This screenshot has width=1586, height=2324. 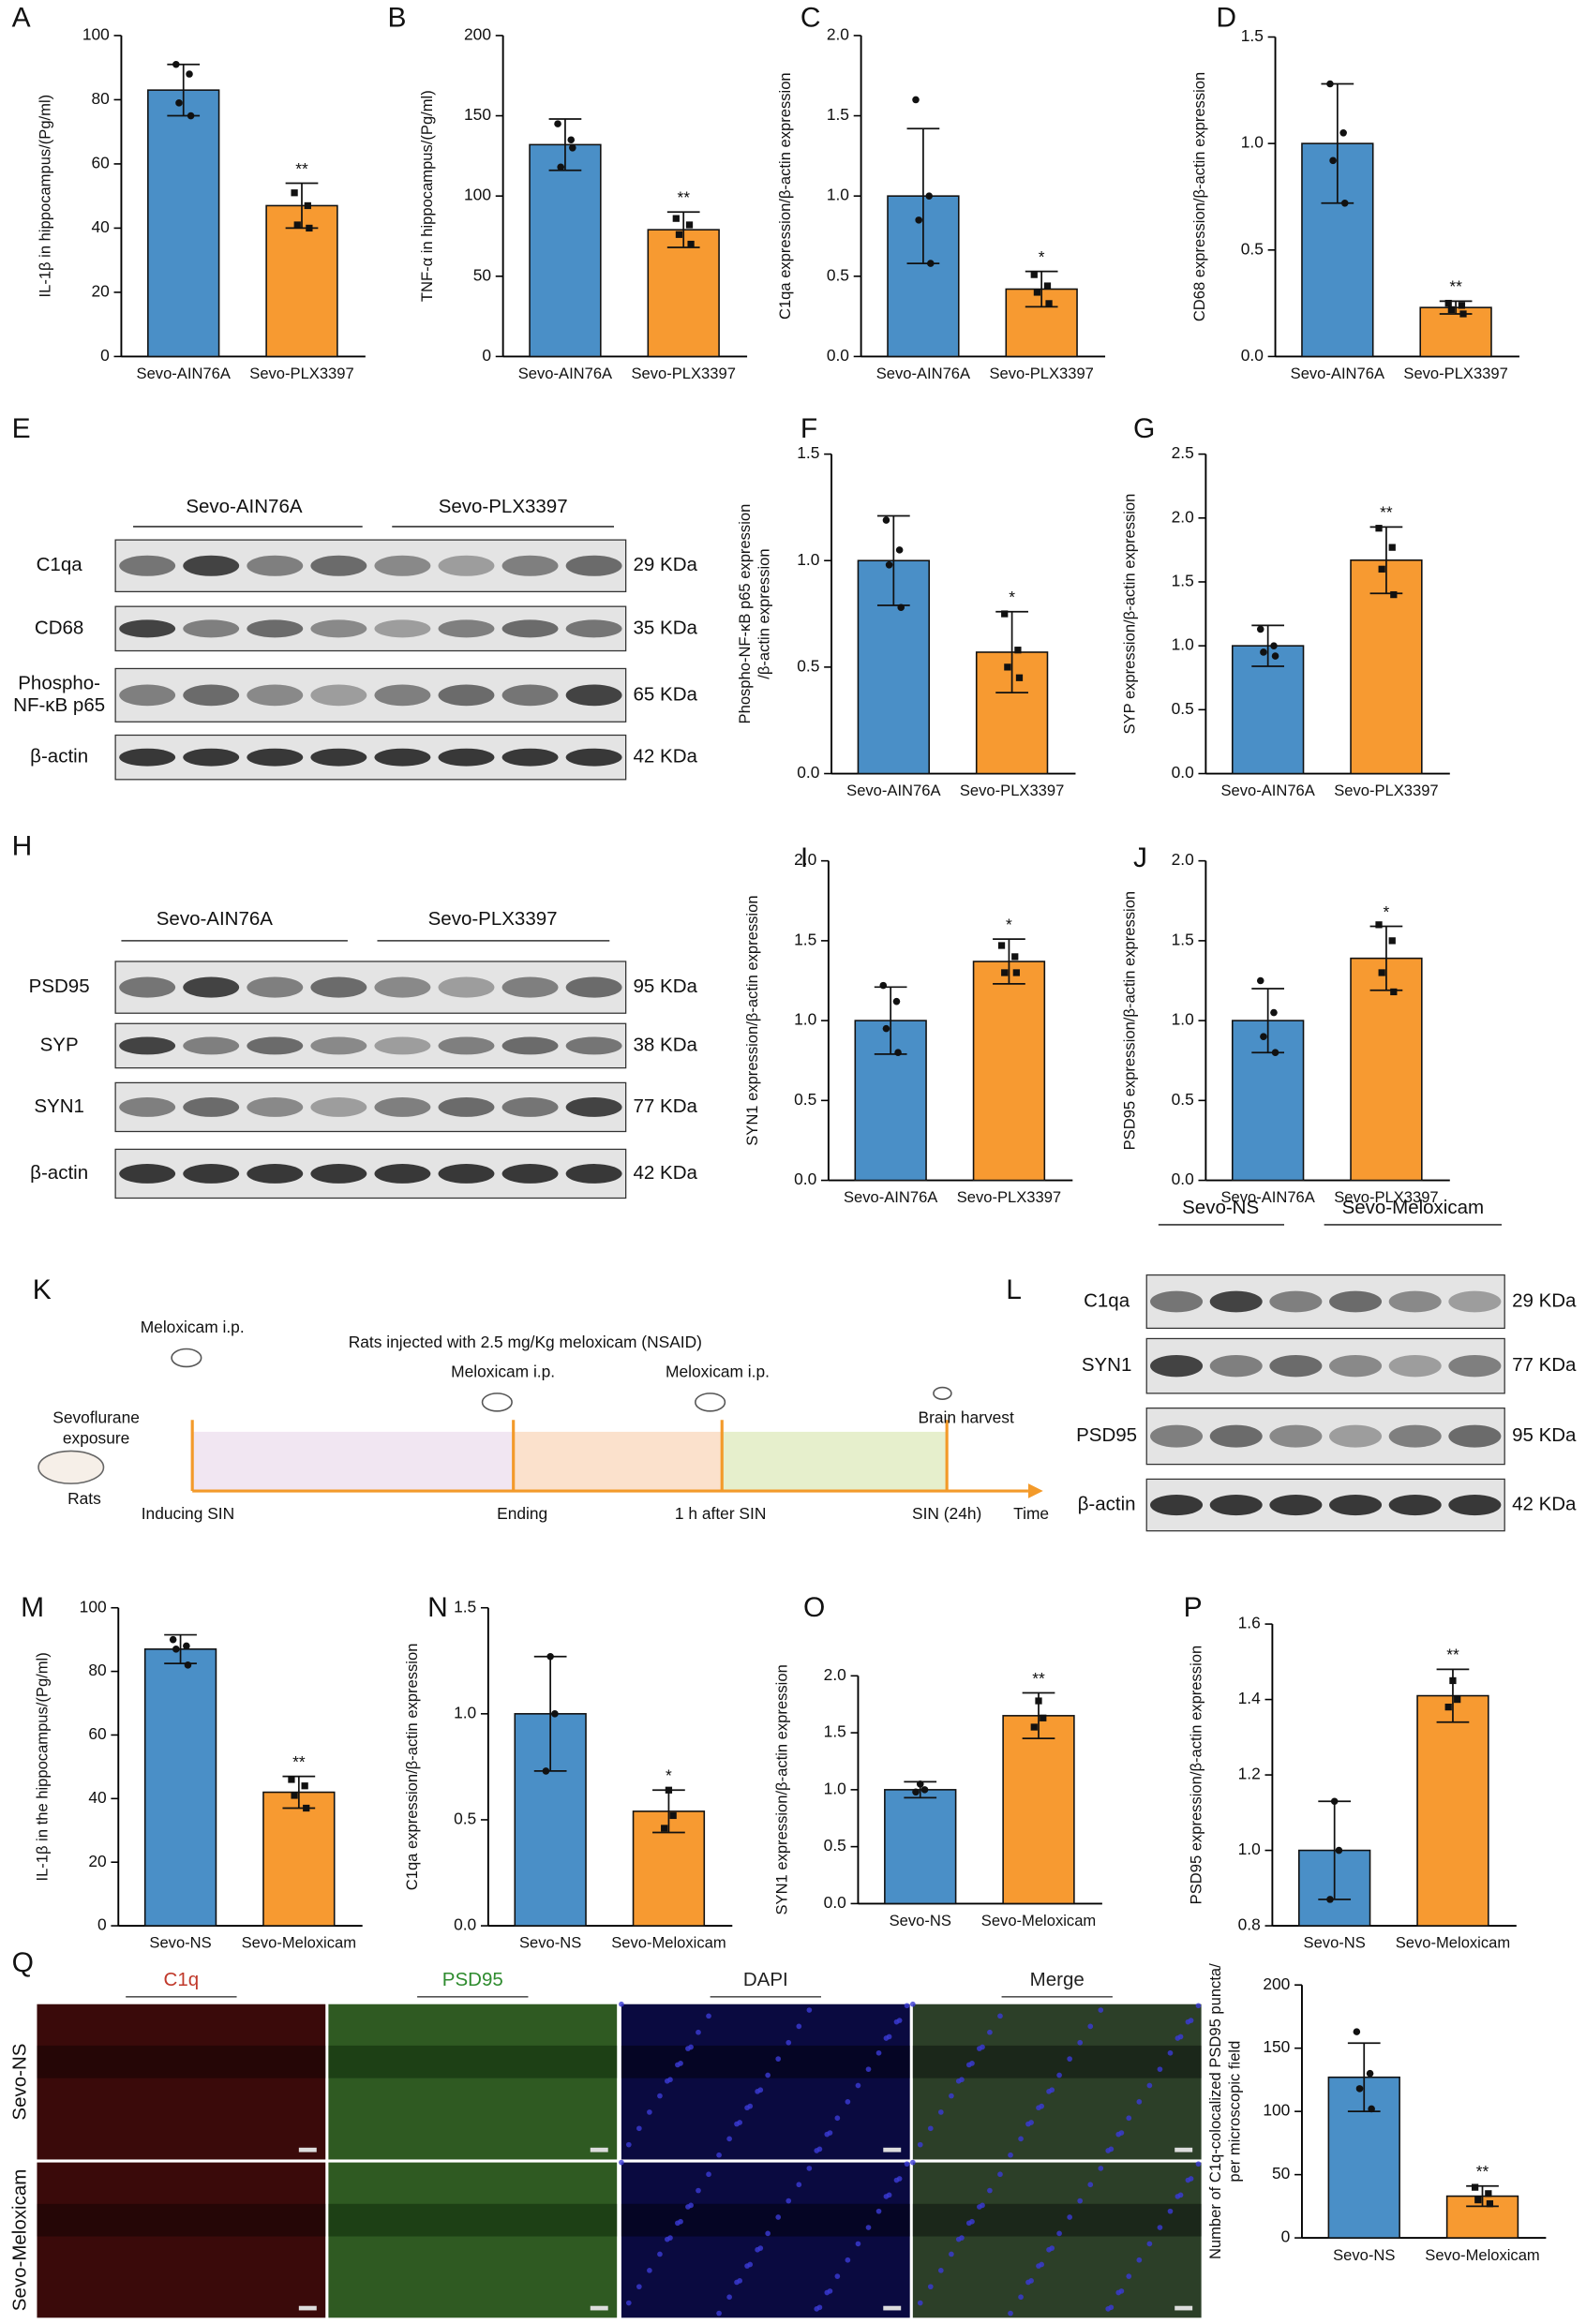 What do you see at coordinates (683, 197) in the screenshot?
I see `significance: **` at bounding box center [683, 197].